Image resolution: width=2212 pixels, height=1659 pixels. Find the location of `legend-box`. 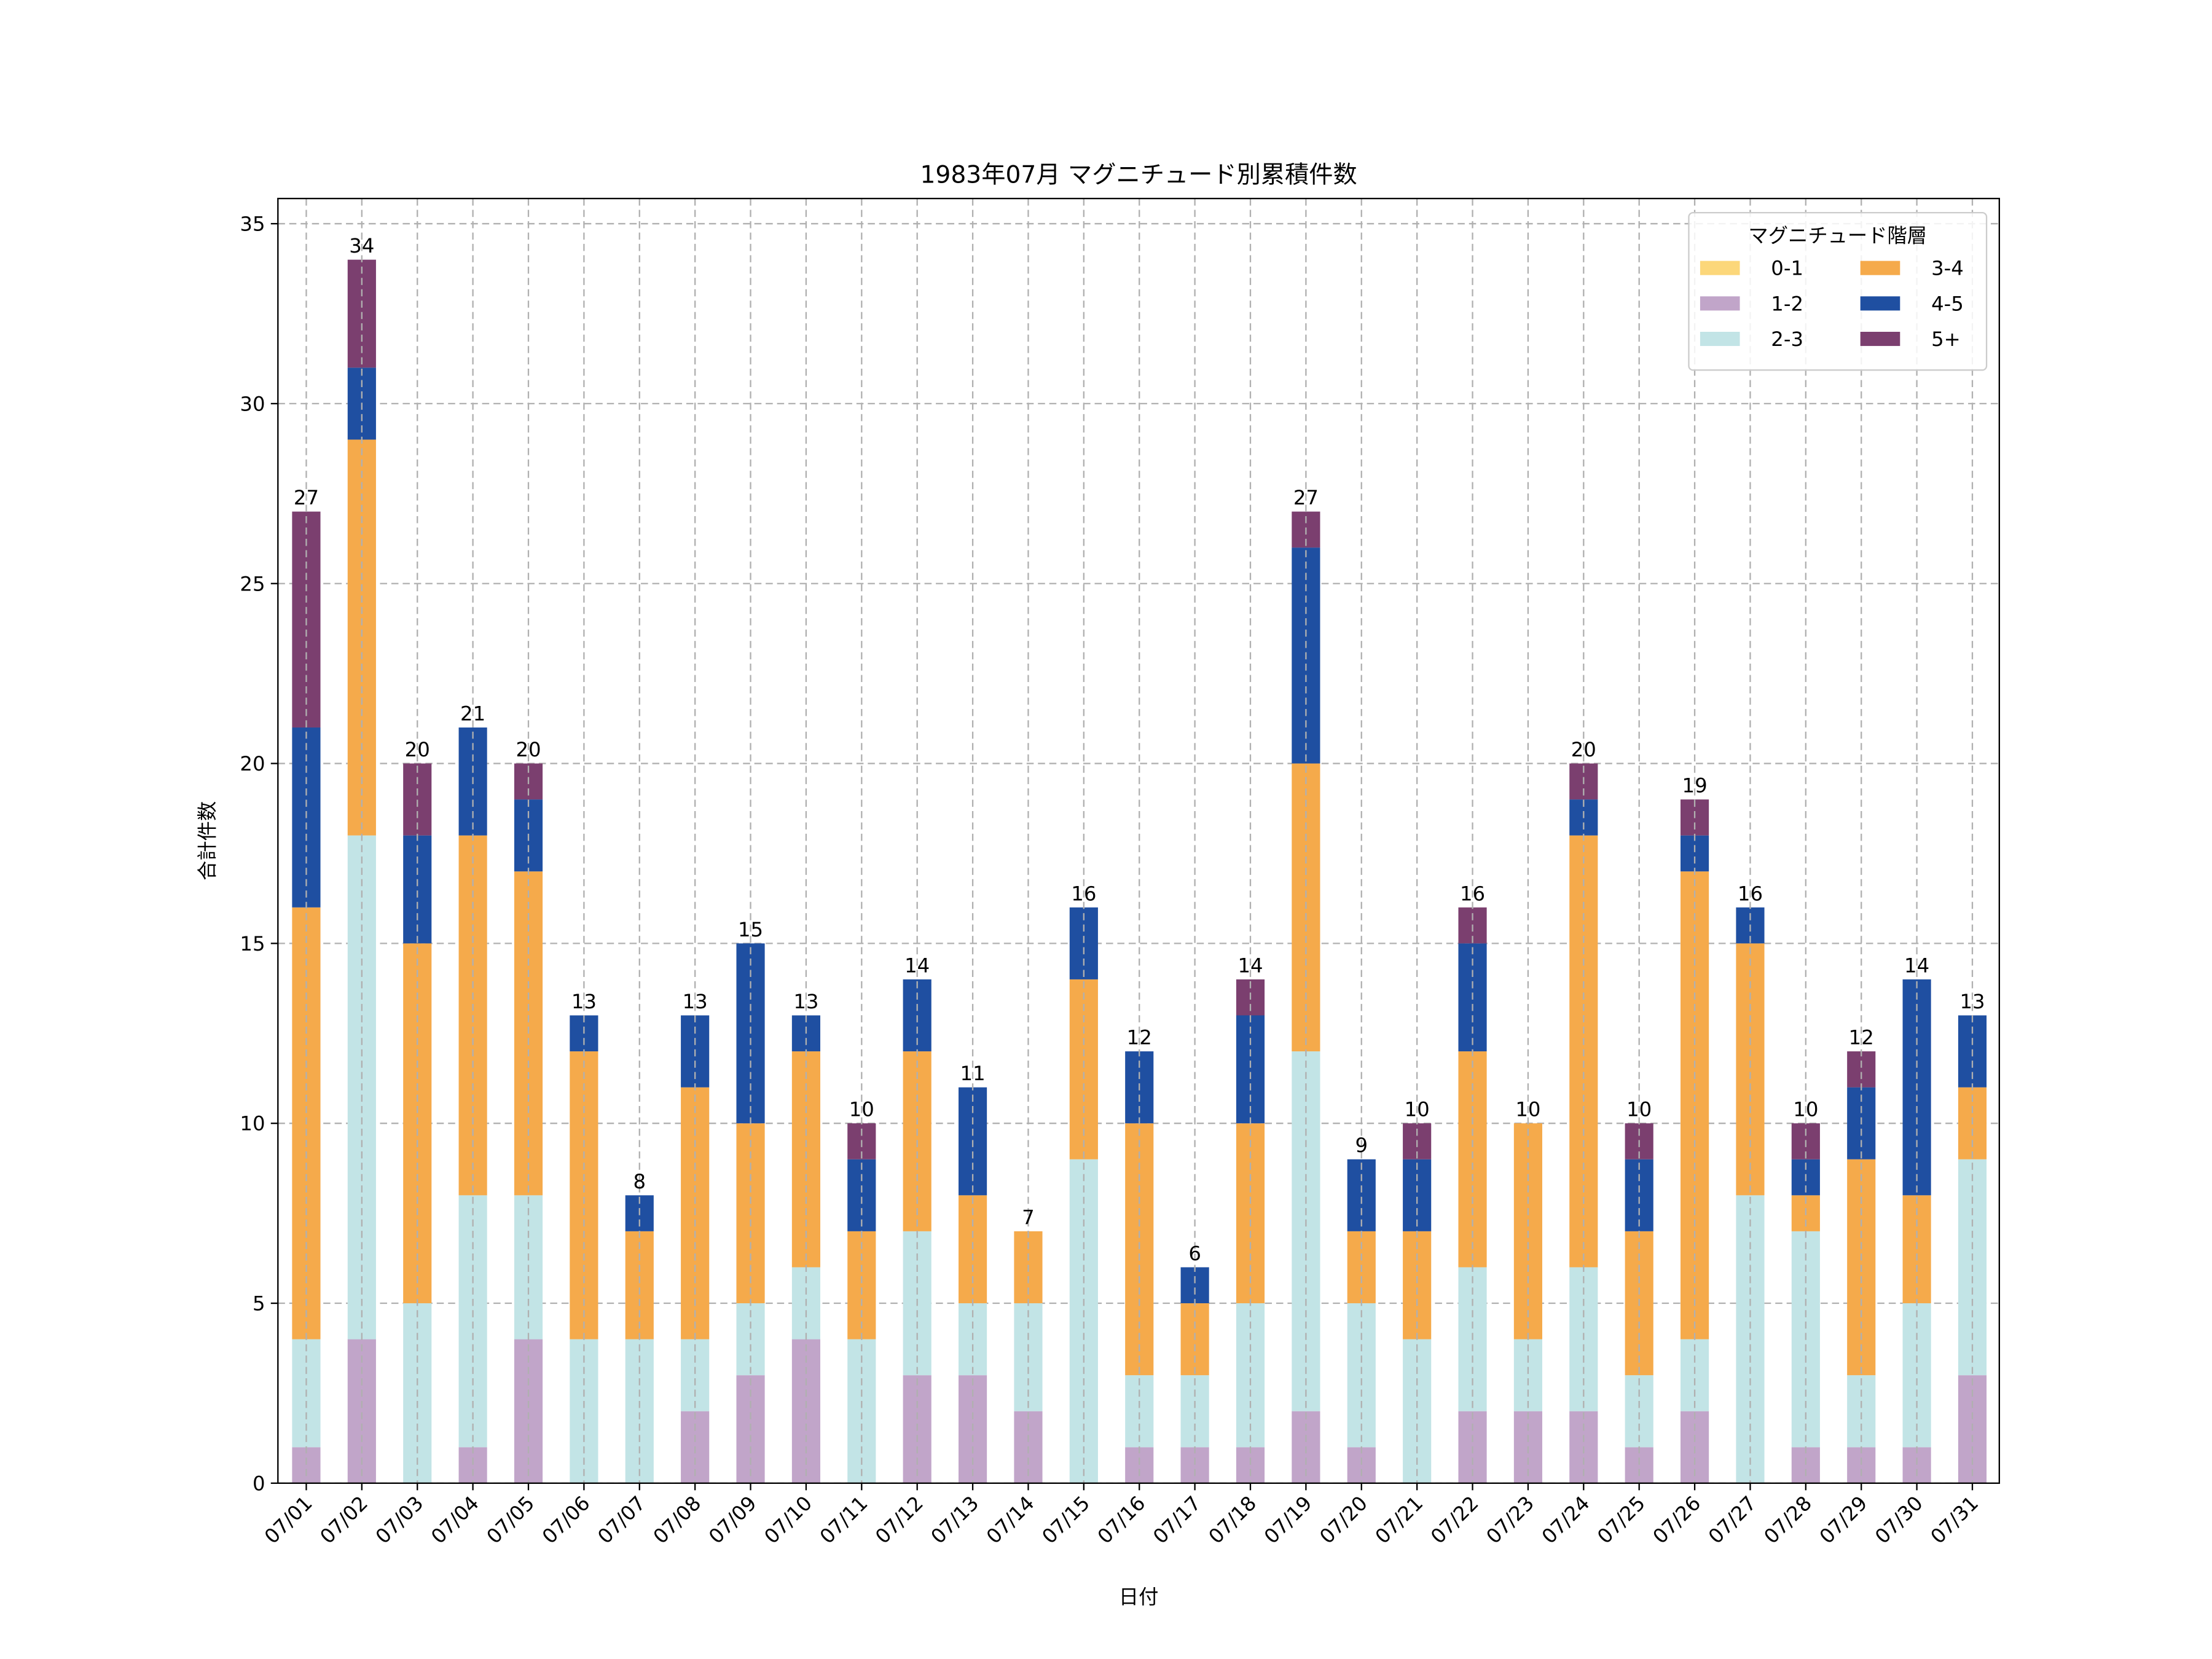

legend-box is located at coordinates (1838, 291).